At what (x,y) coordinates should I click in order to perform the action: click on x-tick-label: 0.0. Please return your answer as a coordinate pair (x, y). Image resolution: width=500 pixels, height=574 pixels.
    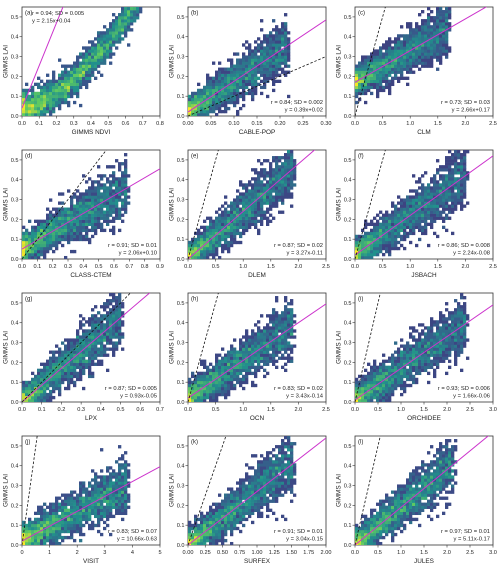
    Looking at the image, I should click on (188, 267).